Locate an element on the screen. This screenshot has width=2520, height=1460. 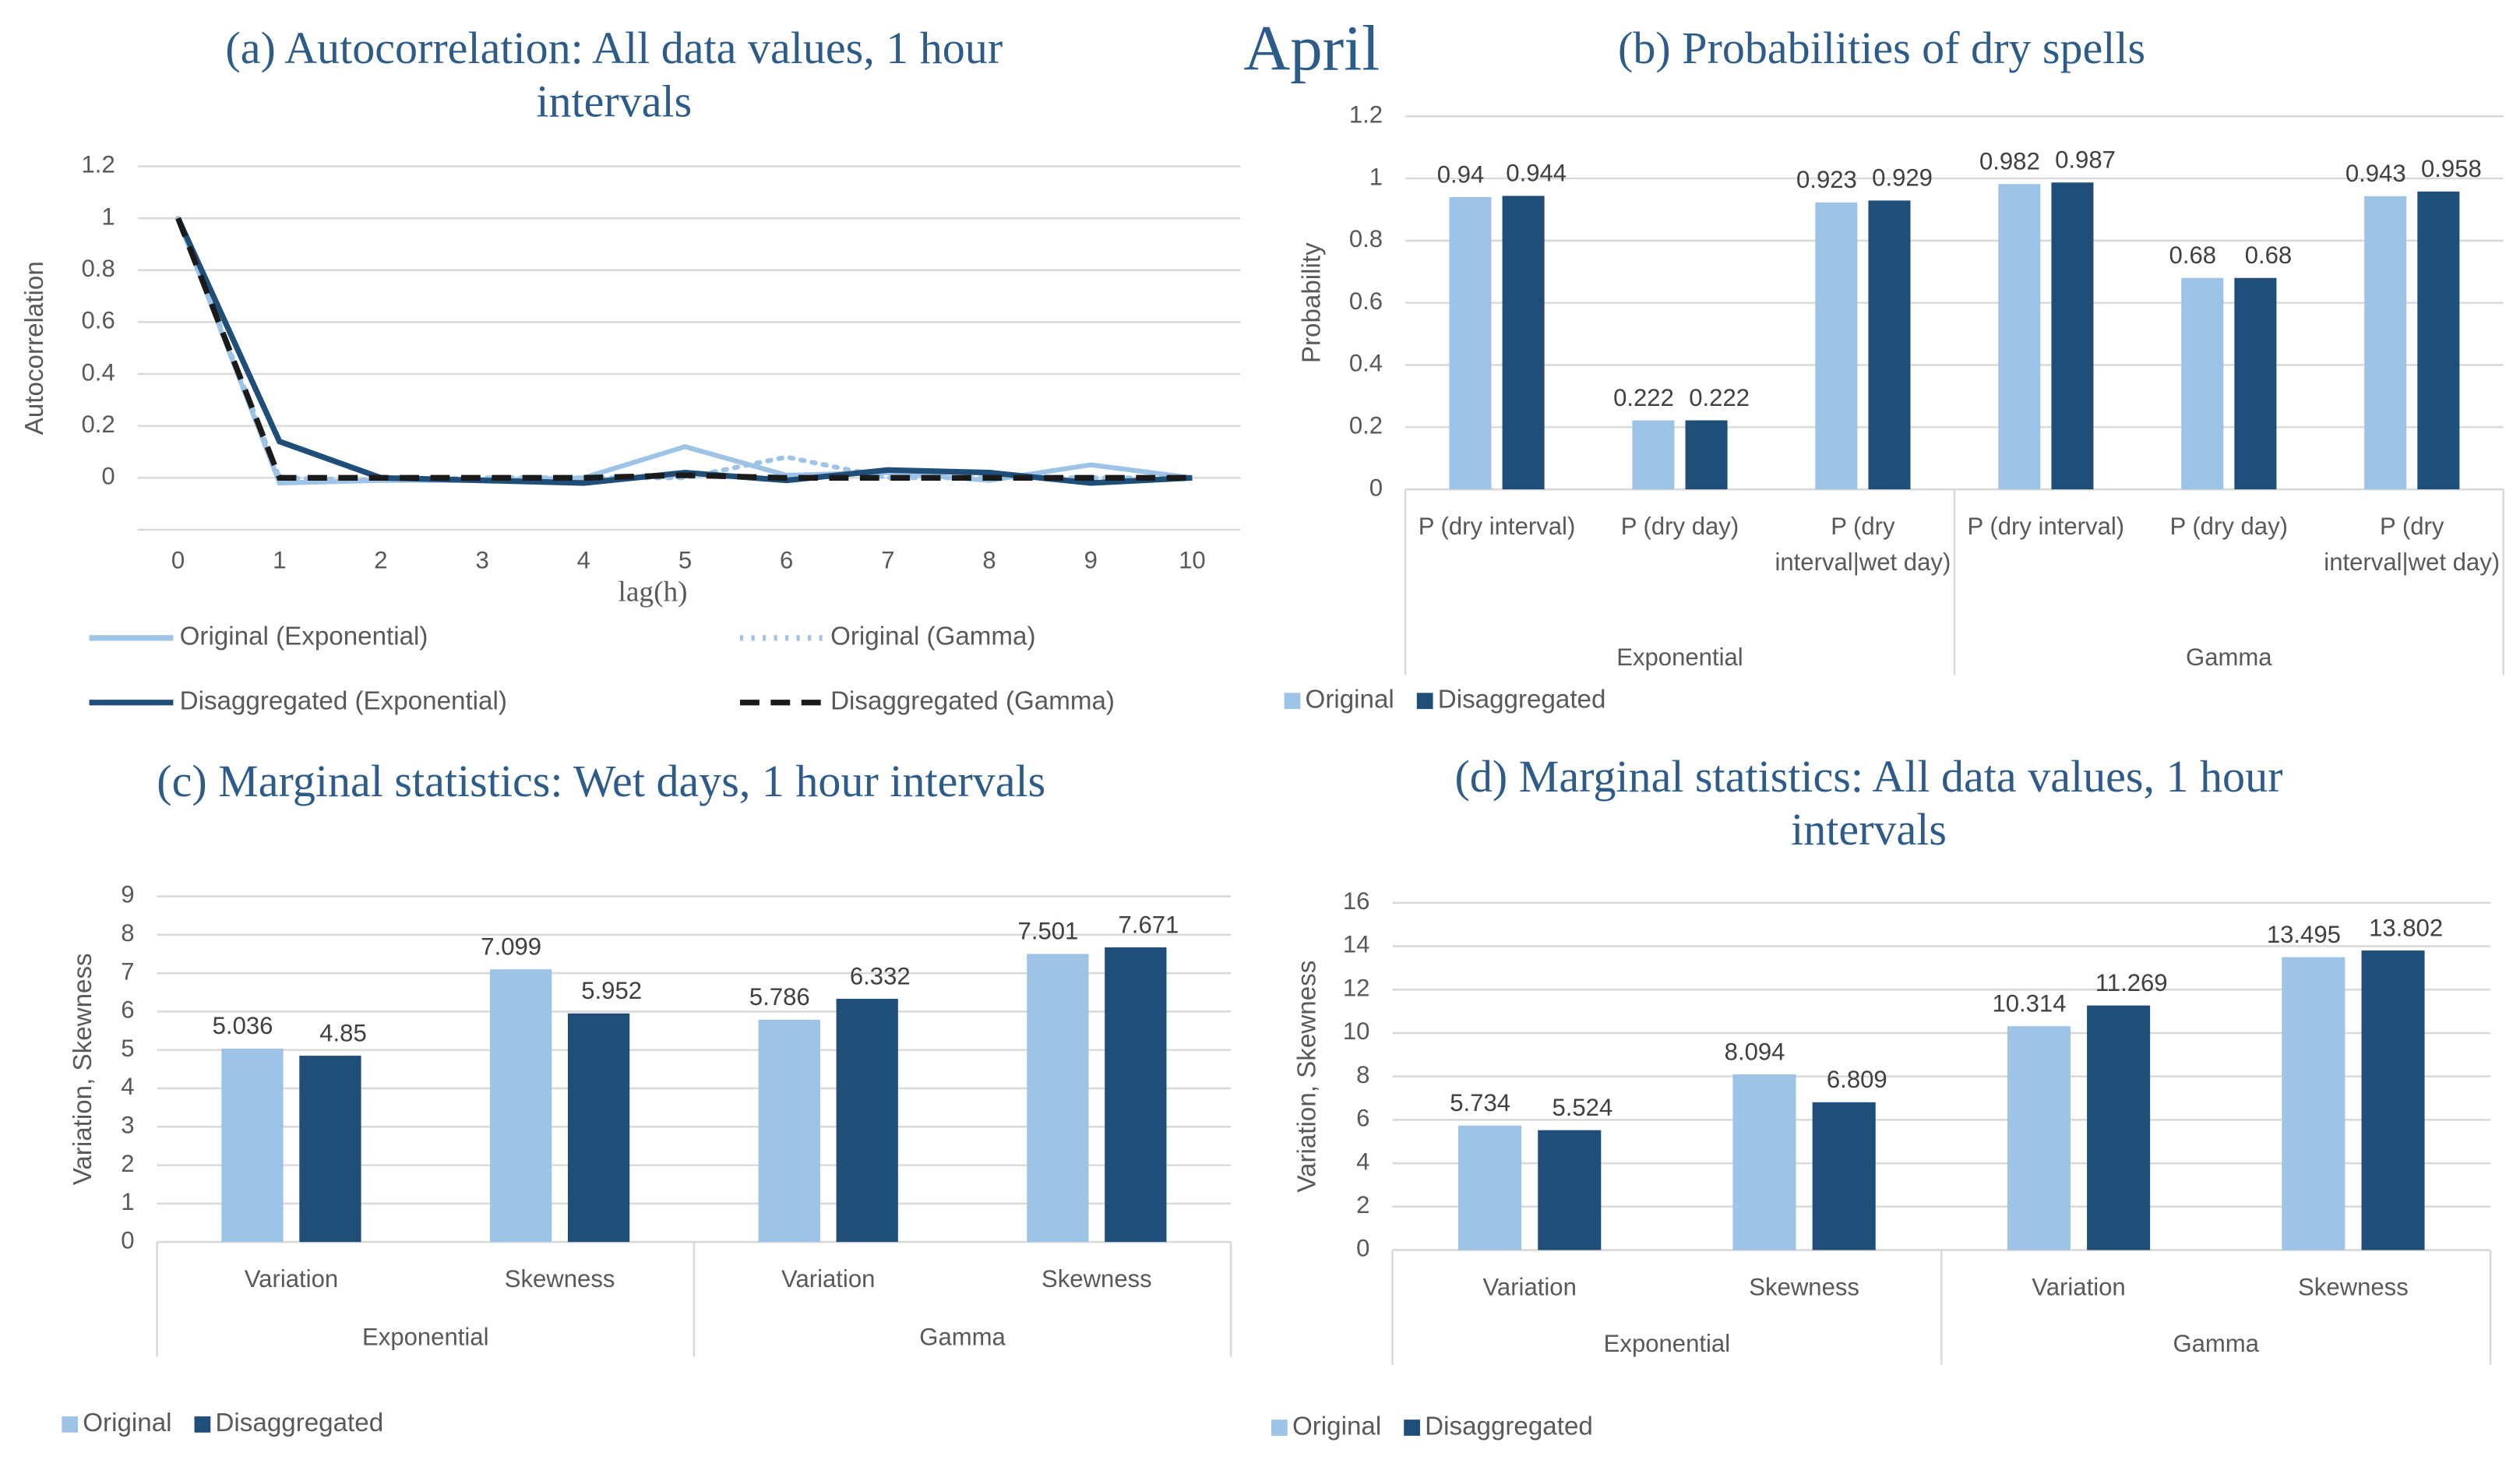
x-tick-label: 6 is located at coordinates (786, 560).